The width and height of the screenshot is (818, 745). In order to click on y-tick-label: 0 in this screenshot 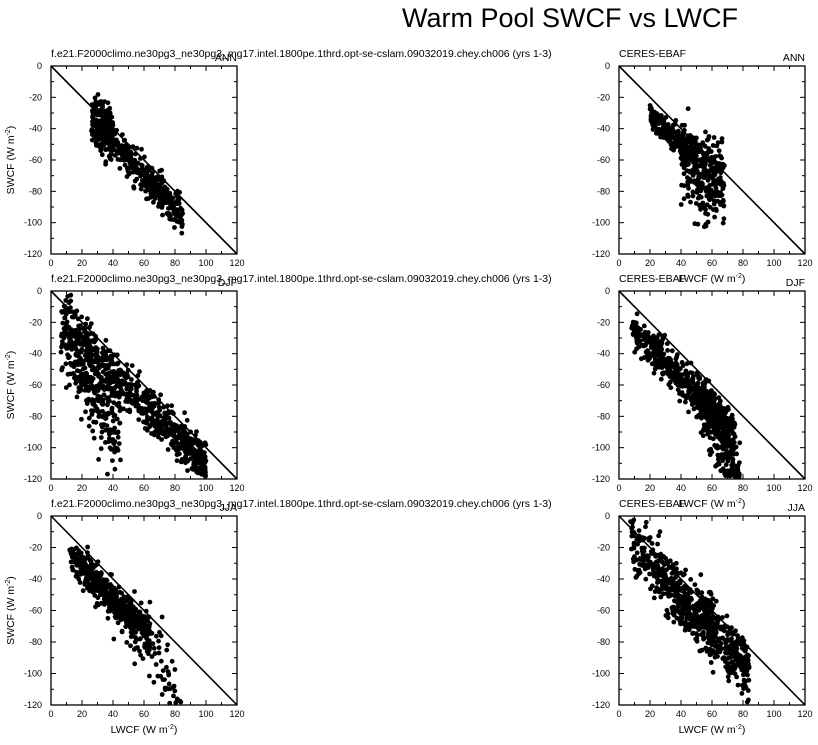, I will do `click(39, 66)`.